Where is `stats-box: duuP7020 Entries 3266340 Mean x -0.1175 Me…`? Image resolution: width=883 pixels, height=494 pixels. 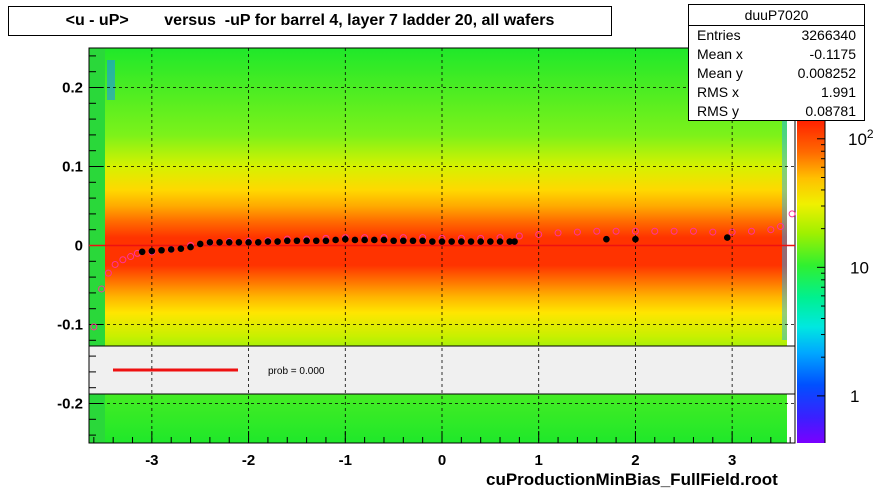
stats-box: duuP7020 Entries 3266340 Mean x -0.1175 Me… is located at coordinates (776, 62).